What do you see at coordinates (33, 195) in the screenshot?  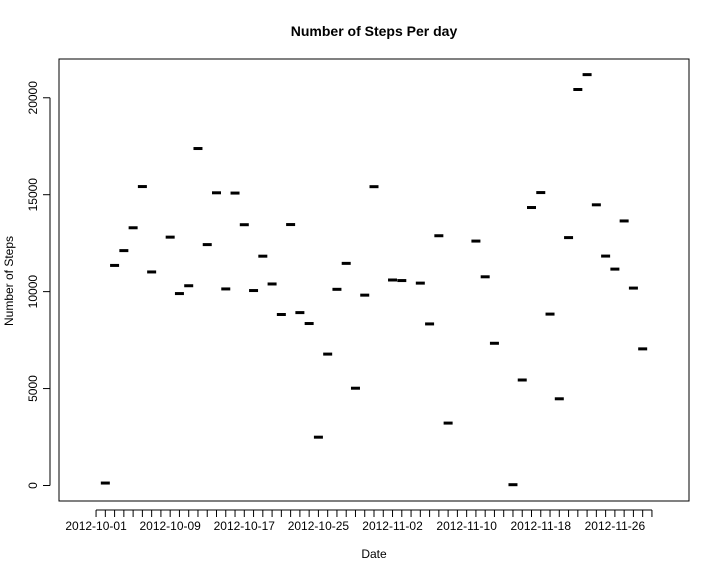 I see `y-tick-label: 15000` at bounding box center [33, 195].